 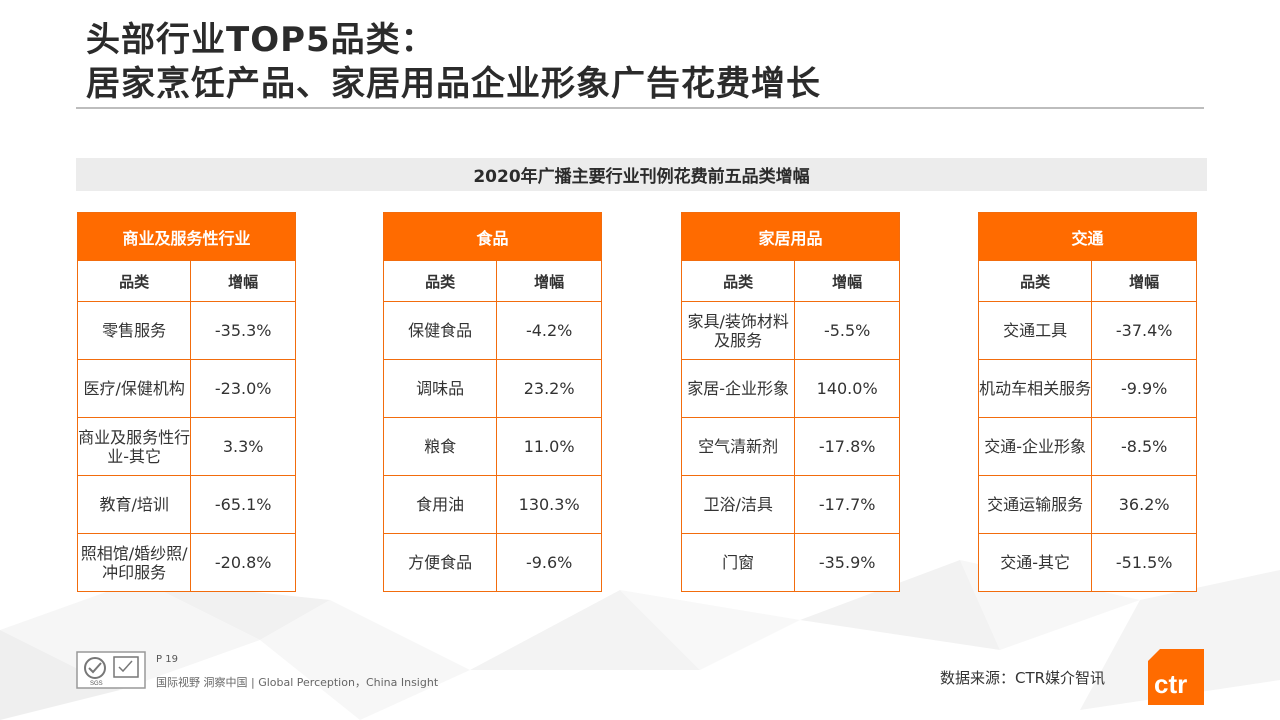 I want to click on table-row: 交通-企业形象 -8.5%, so click(x=1087, y=446).